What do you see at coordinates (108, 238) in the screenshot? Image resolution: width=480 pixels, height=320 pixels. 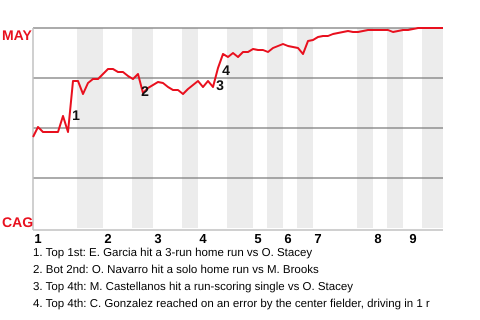 I see `x-tick-label: 2` at bounding box center [108, 238].